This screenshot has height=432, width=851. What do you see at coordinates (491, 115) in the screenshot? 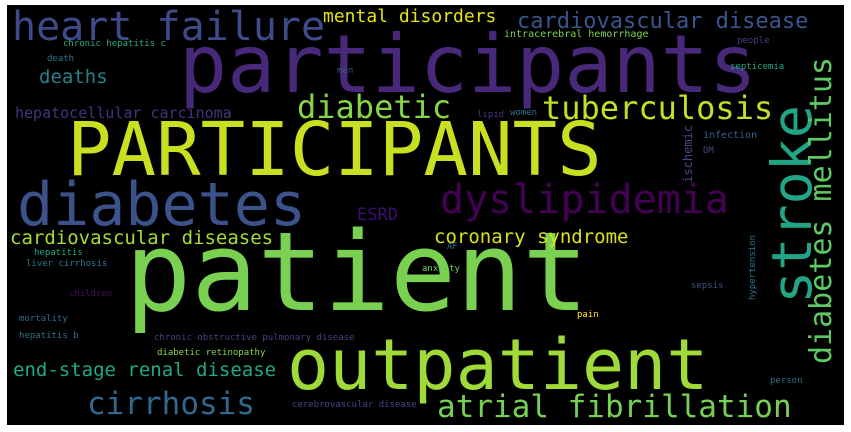
I see `word-lipid: lipid` at bounding box center [491, 115].